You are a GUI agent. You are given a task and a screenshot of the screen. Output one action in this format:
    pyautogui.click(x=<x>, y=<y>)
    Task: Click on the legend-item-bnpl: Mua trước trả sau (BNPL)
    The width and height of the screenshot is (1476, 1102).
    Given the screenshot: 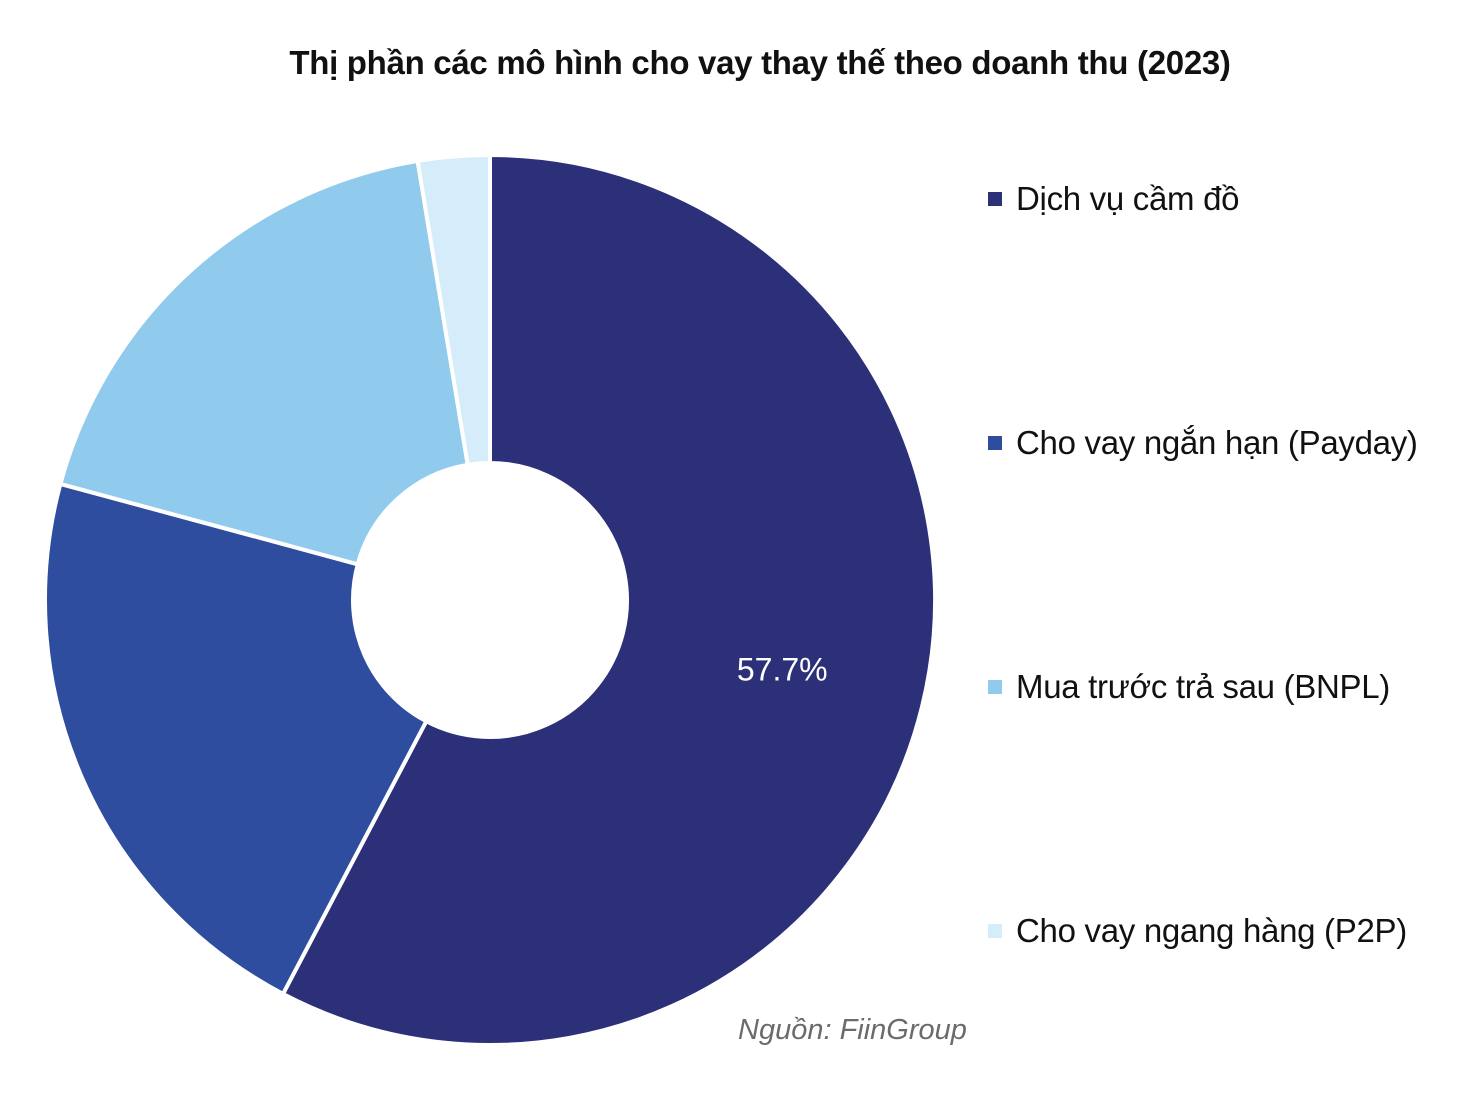 What is the action you would take?
    pyautogui.click(x=1189, y=687)
    